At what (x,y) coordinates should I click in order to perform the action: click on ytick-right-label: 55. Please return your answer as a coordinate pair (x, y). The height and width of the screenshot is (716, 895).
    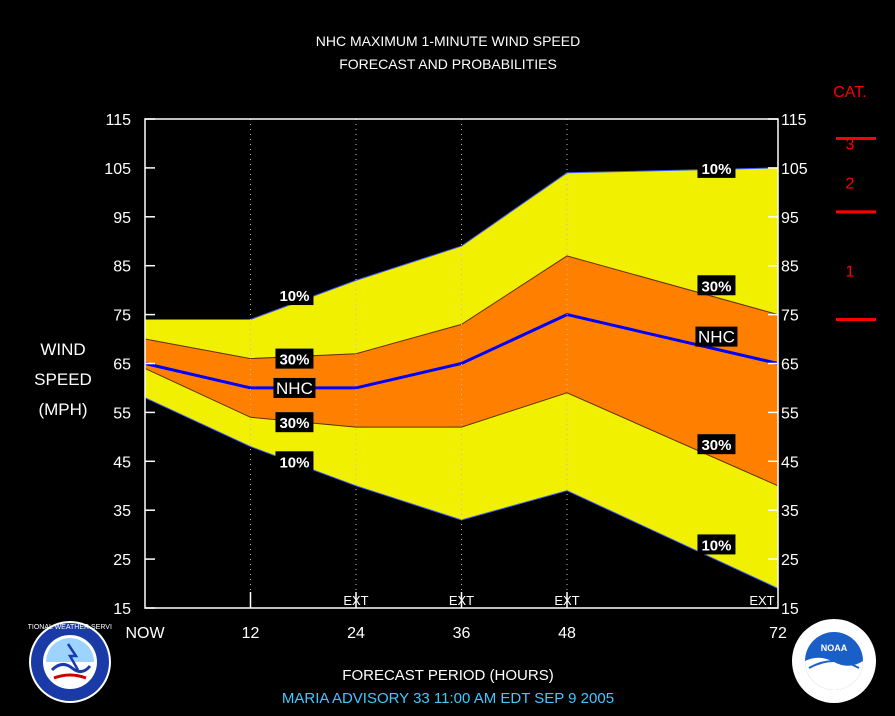
    Looking at the image, I should click on (790, 413).